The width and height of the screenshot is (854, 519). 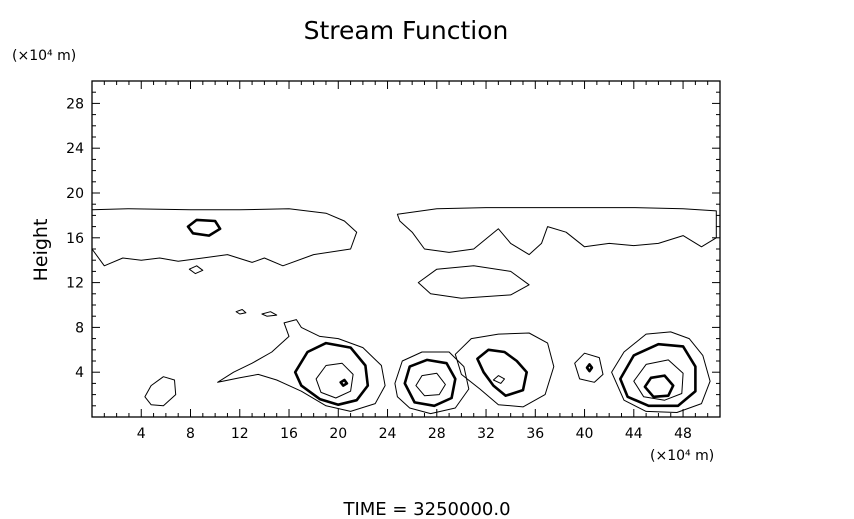 What do you see at coordinates (41, 250) in the screenshot?
I see `y-axis-label: Height` at bounding box center [41, 250].